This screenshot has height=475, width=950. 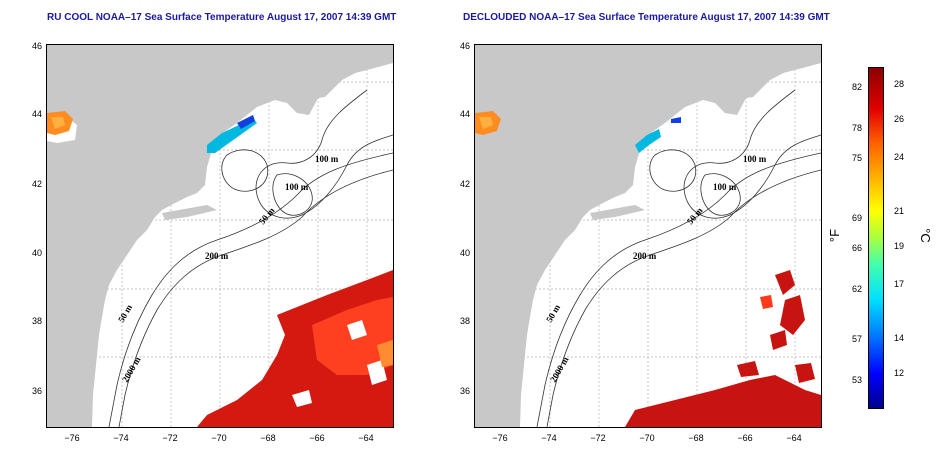 What do you see at coordinates (899, 157) in the screenshot?
I see `cb-c-24: 24` at bounding box center [899, 157].